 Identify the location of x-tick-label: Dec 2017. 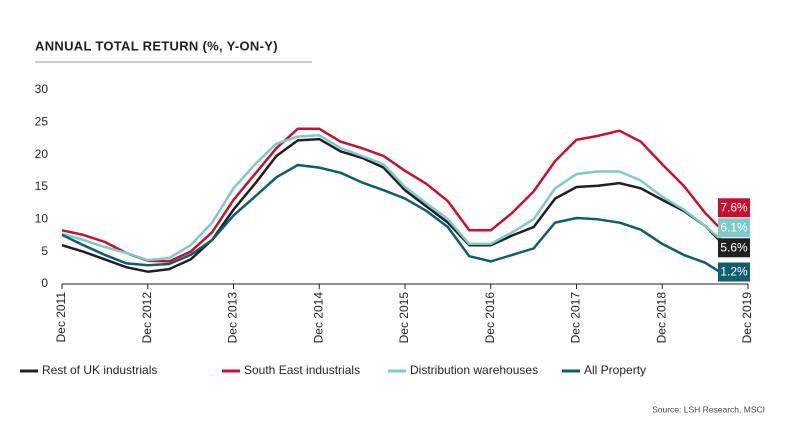
(576, 318).